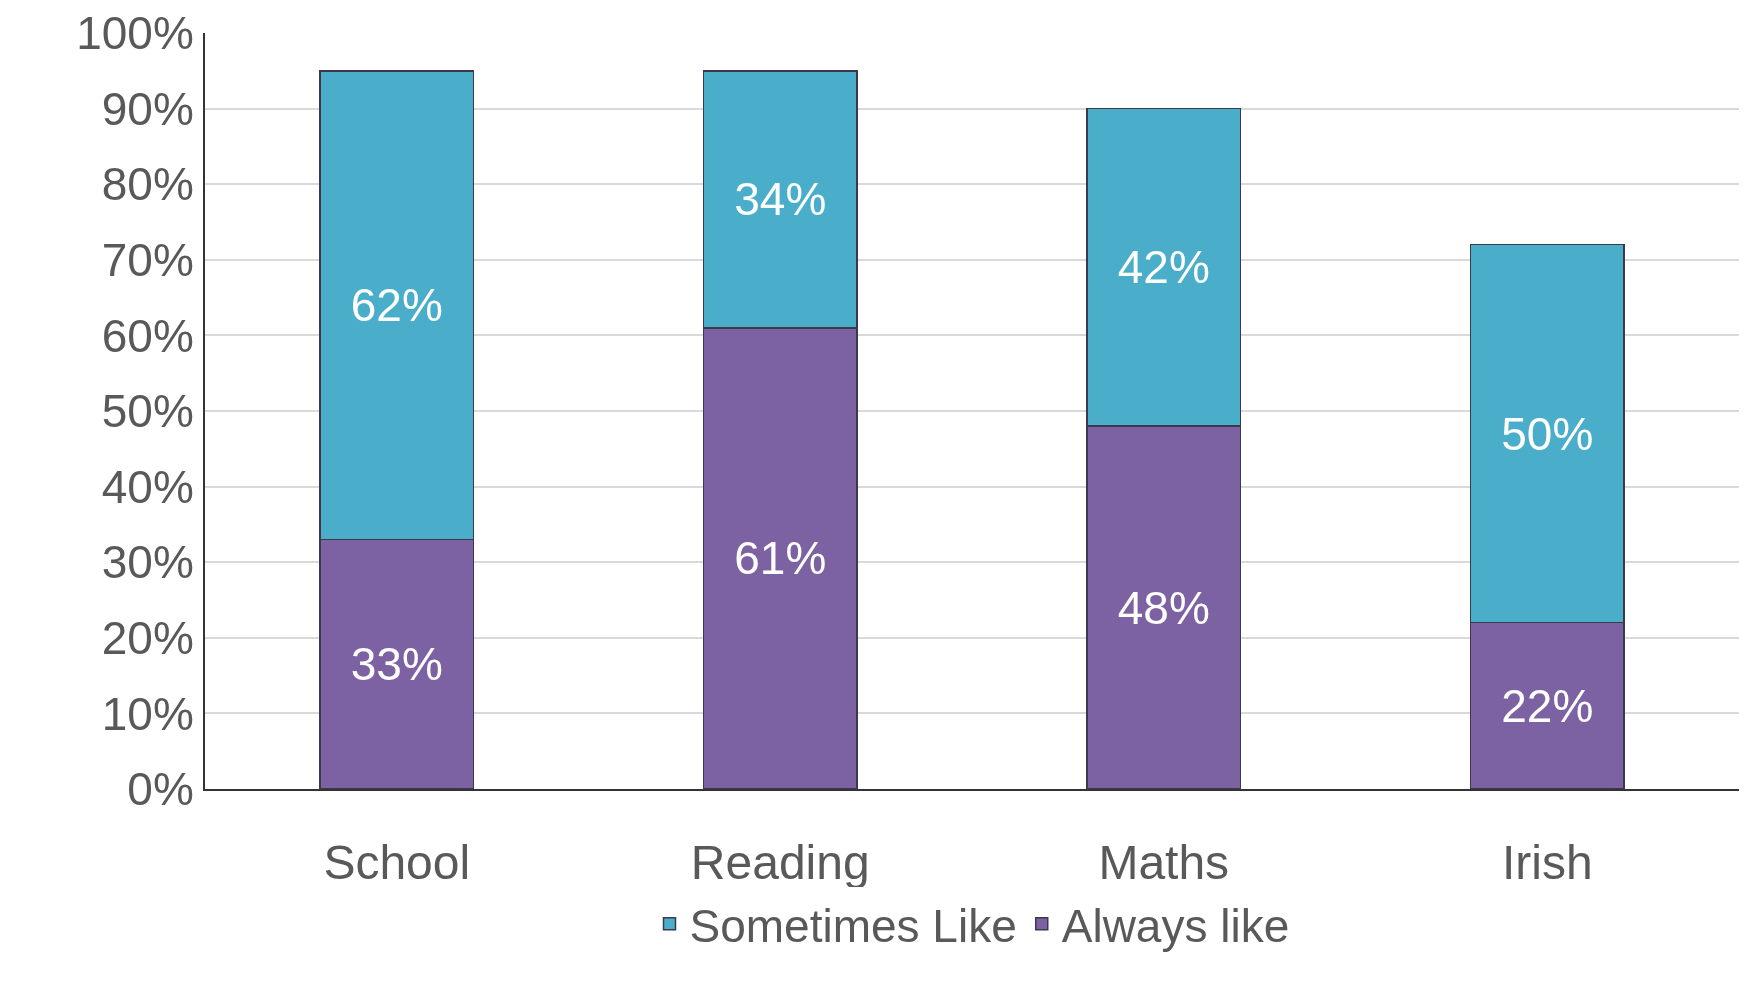 This screenshot has height=1004, width=1744. What do you see at coordinates (147, 259) in the screenshot?
I see `y-tick-label: 70%` at bounding box center [147, 259].